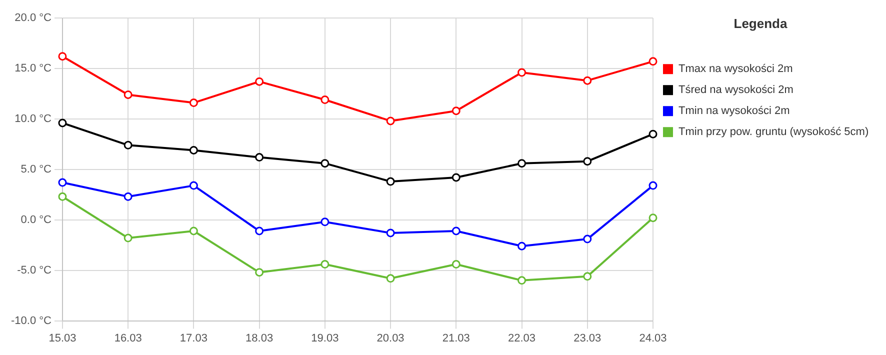 The image size is (886, 355). I want to click on y-tick-label: -10.0 °C, so click(31, 320).